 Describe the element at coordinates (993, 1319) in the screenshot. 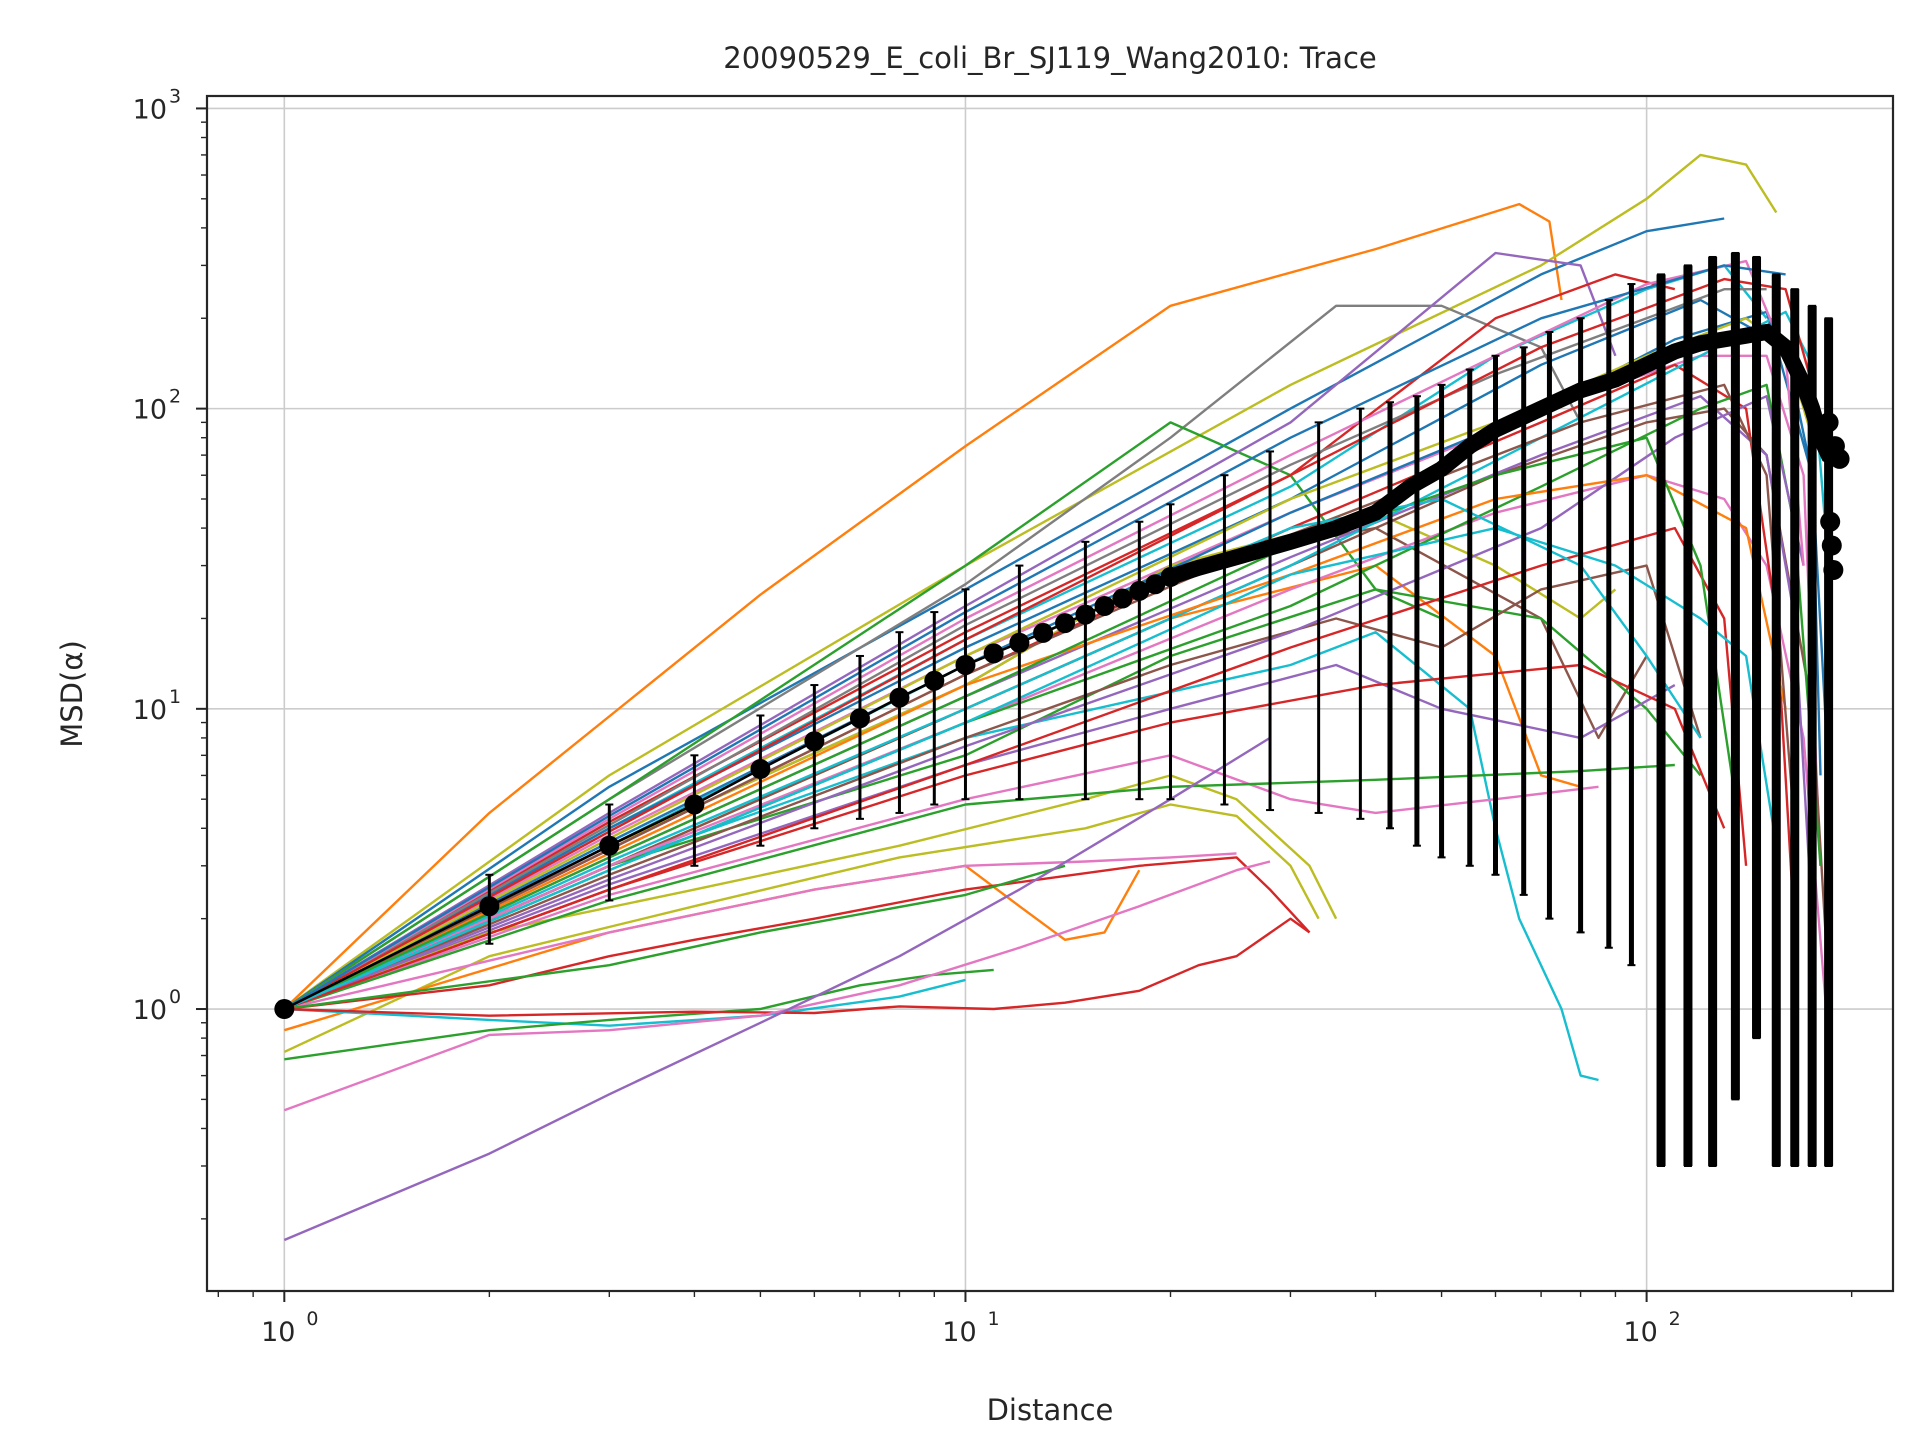

I see `x-tick-exponent: 1` at that location.